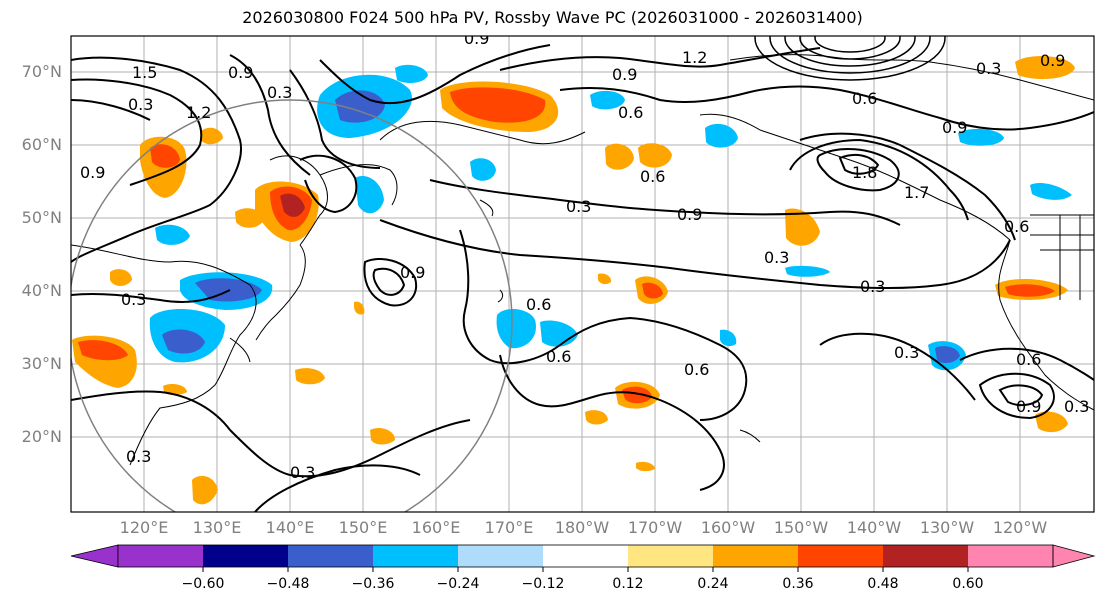 The width and height of the screenshot is (1105, 604). I want to click on lon-label: 140°W, so click(874, 527).